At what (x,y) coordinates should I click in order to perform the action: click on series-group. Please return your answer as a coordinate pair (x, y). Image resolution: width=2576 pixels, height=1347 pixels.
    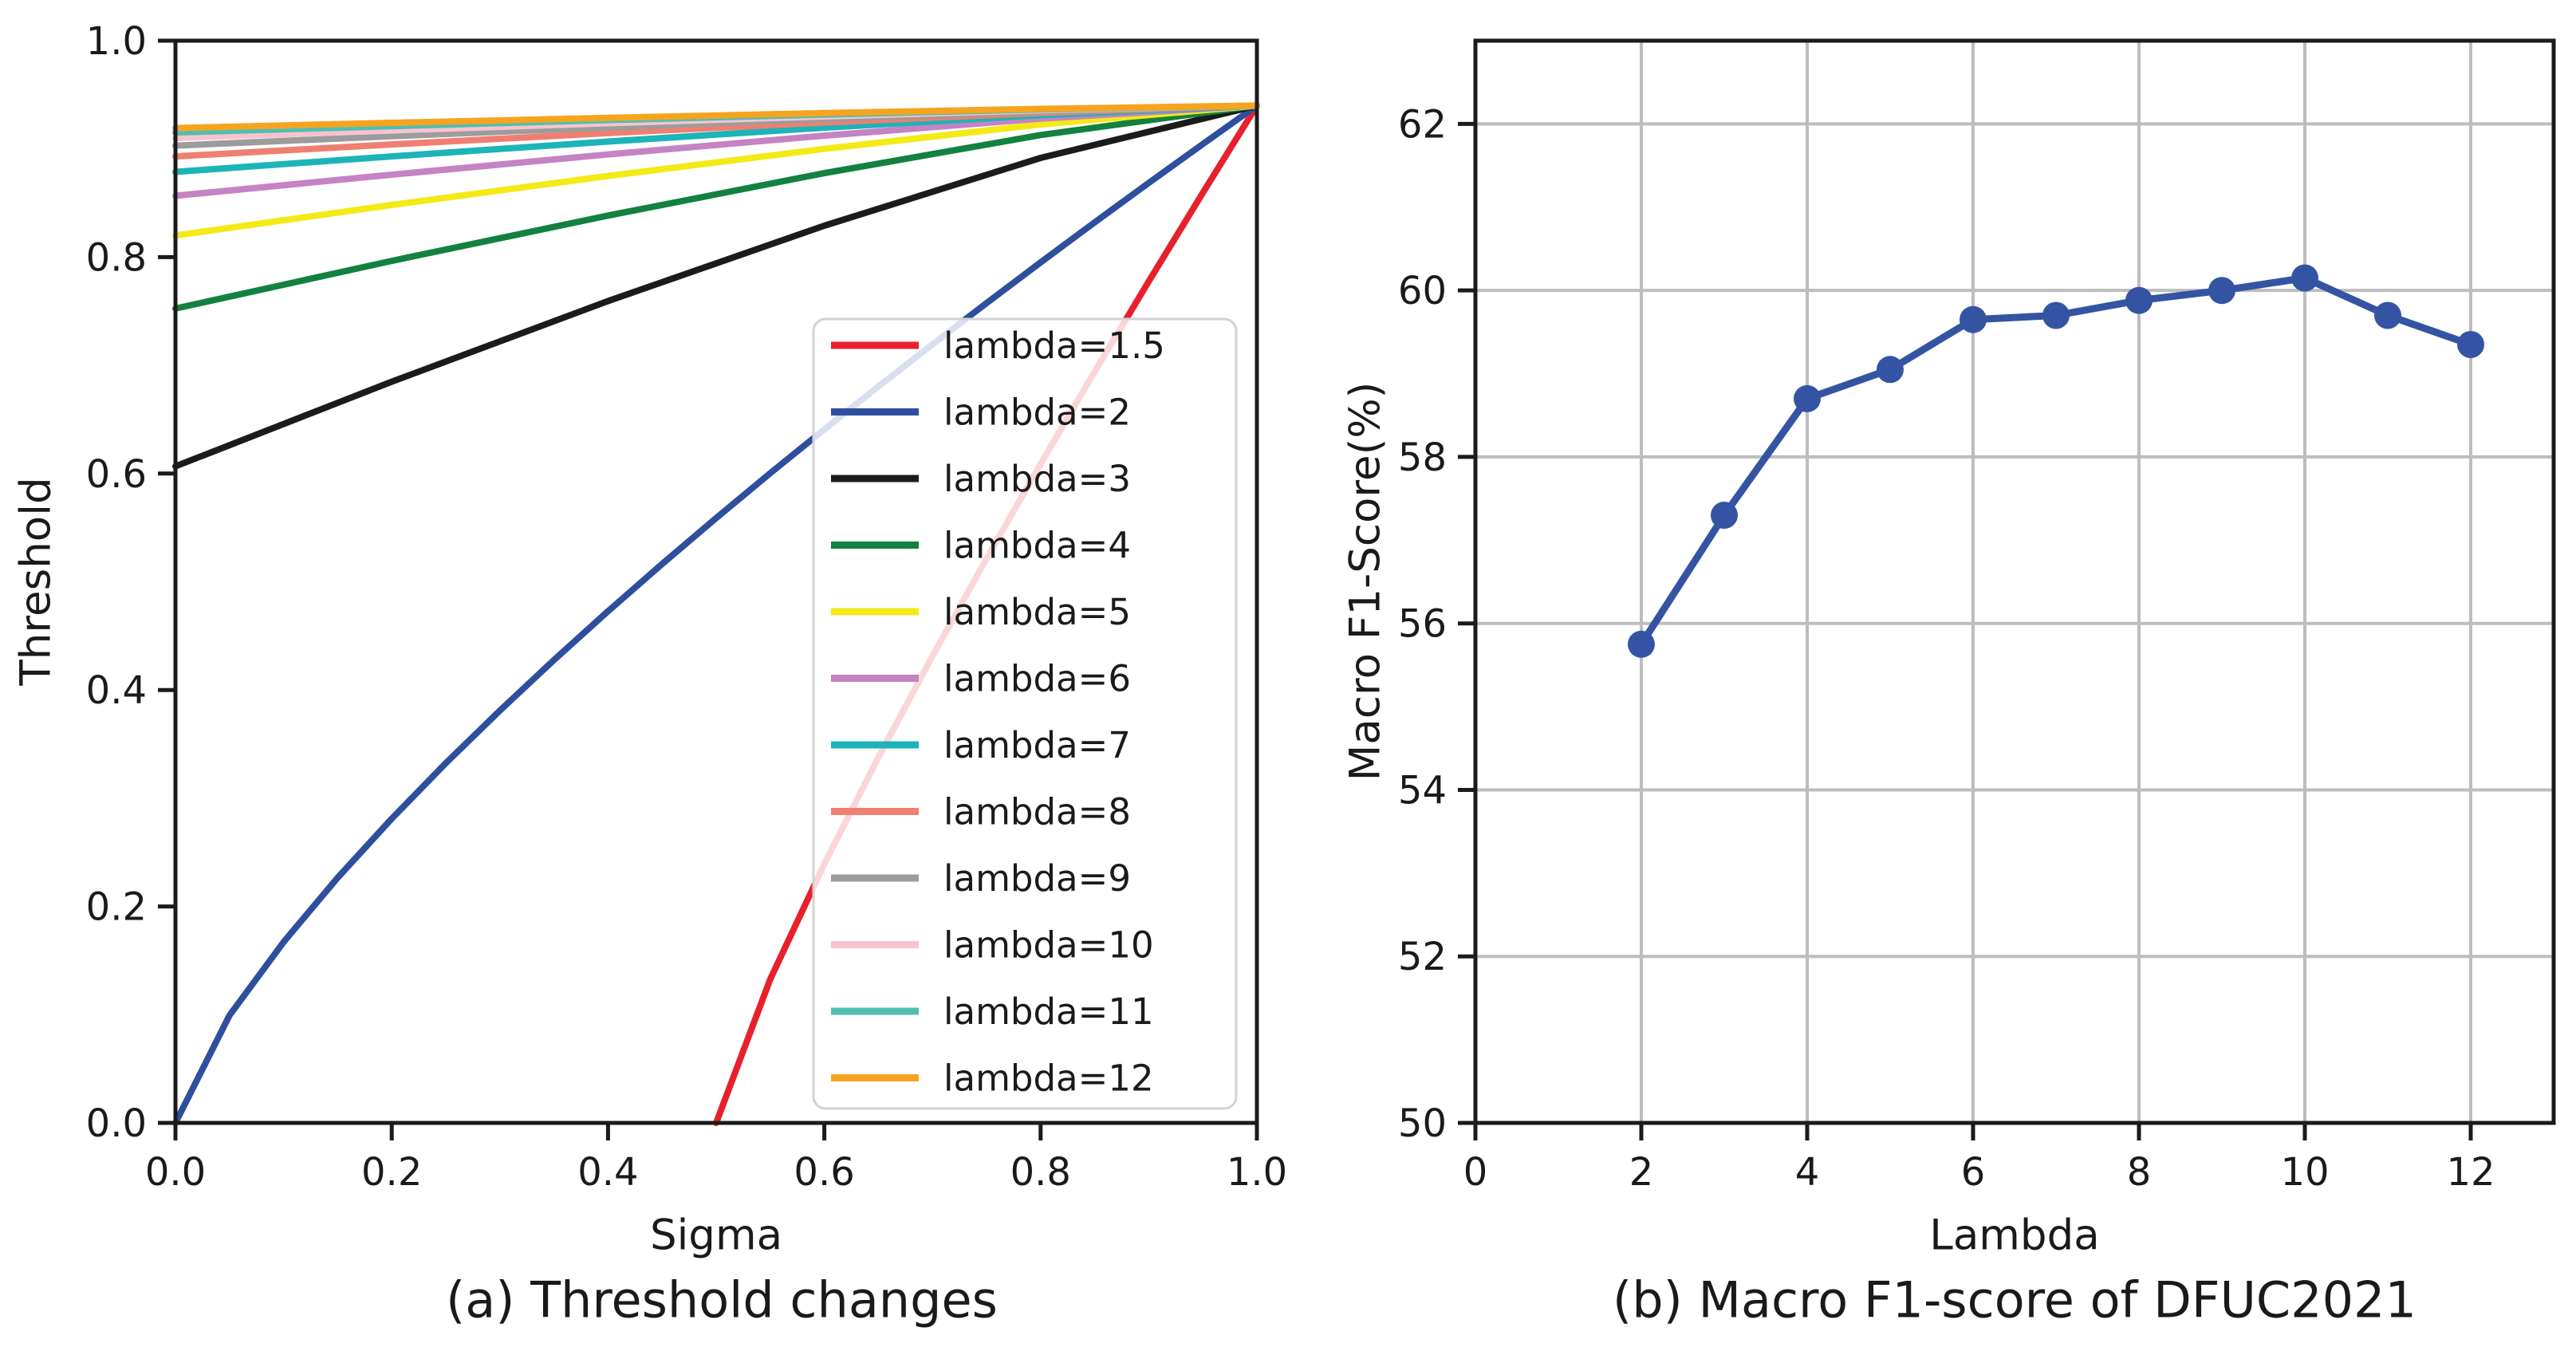
    Looking at the image, I should click on (2056, 461).